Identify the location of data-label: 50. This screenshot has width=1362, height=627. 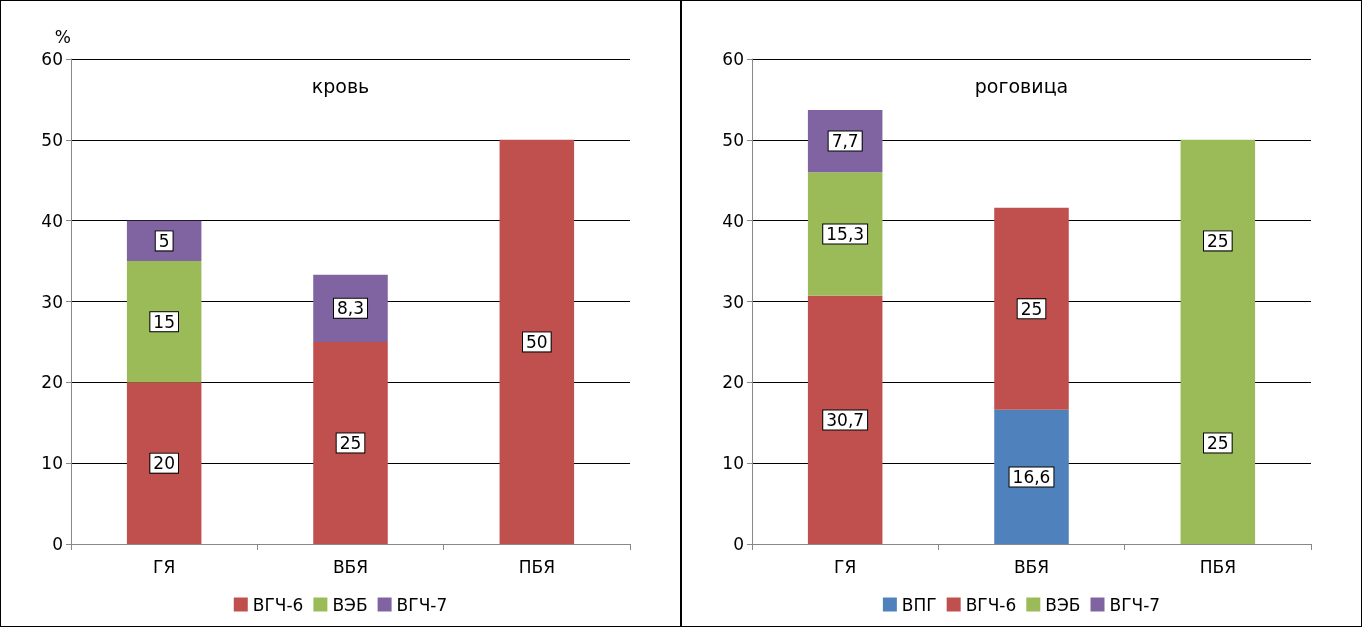
(537, 341).